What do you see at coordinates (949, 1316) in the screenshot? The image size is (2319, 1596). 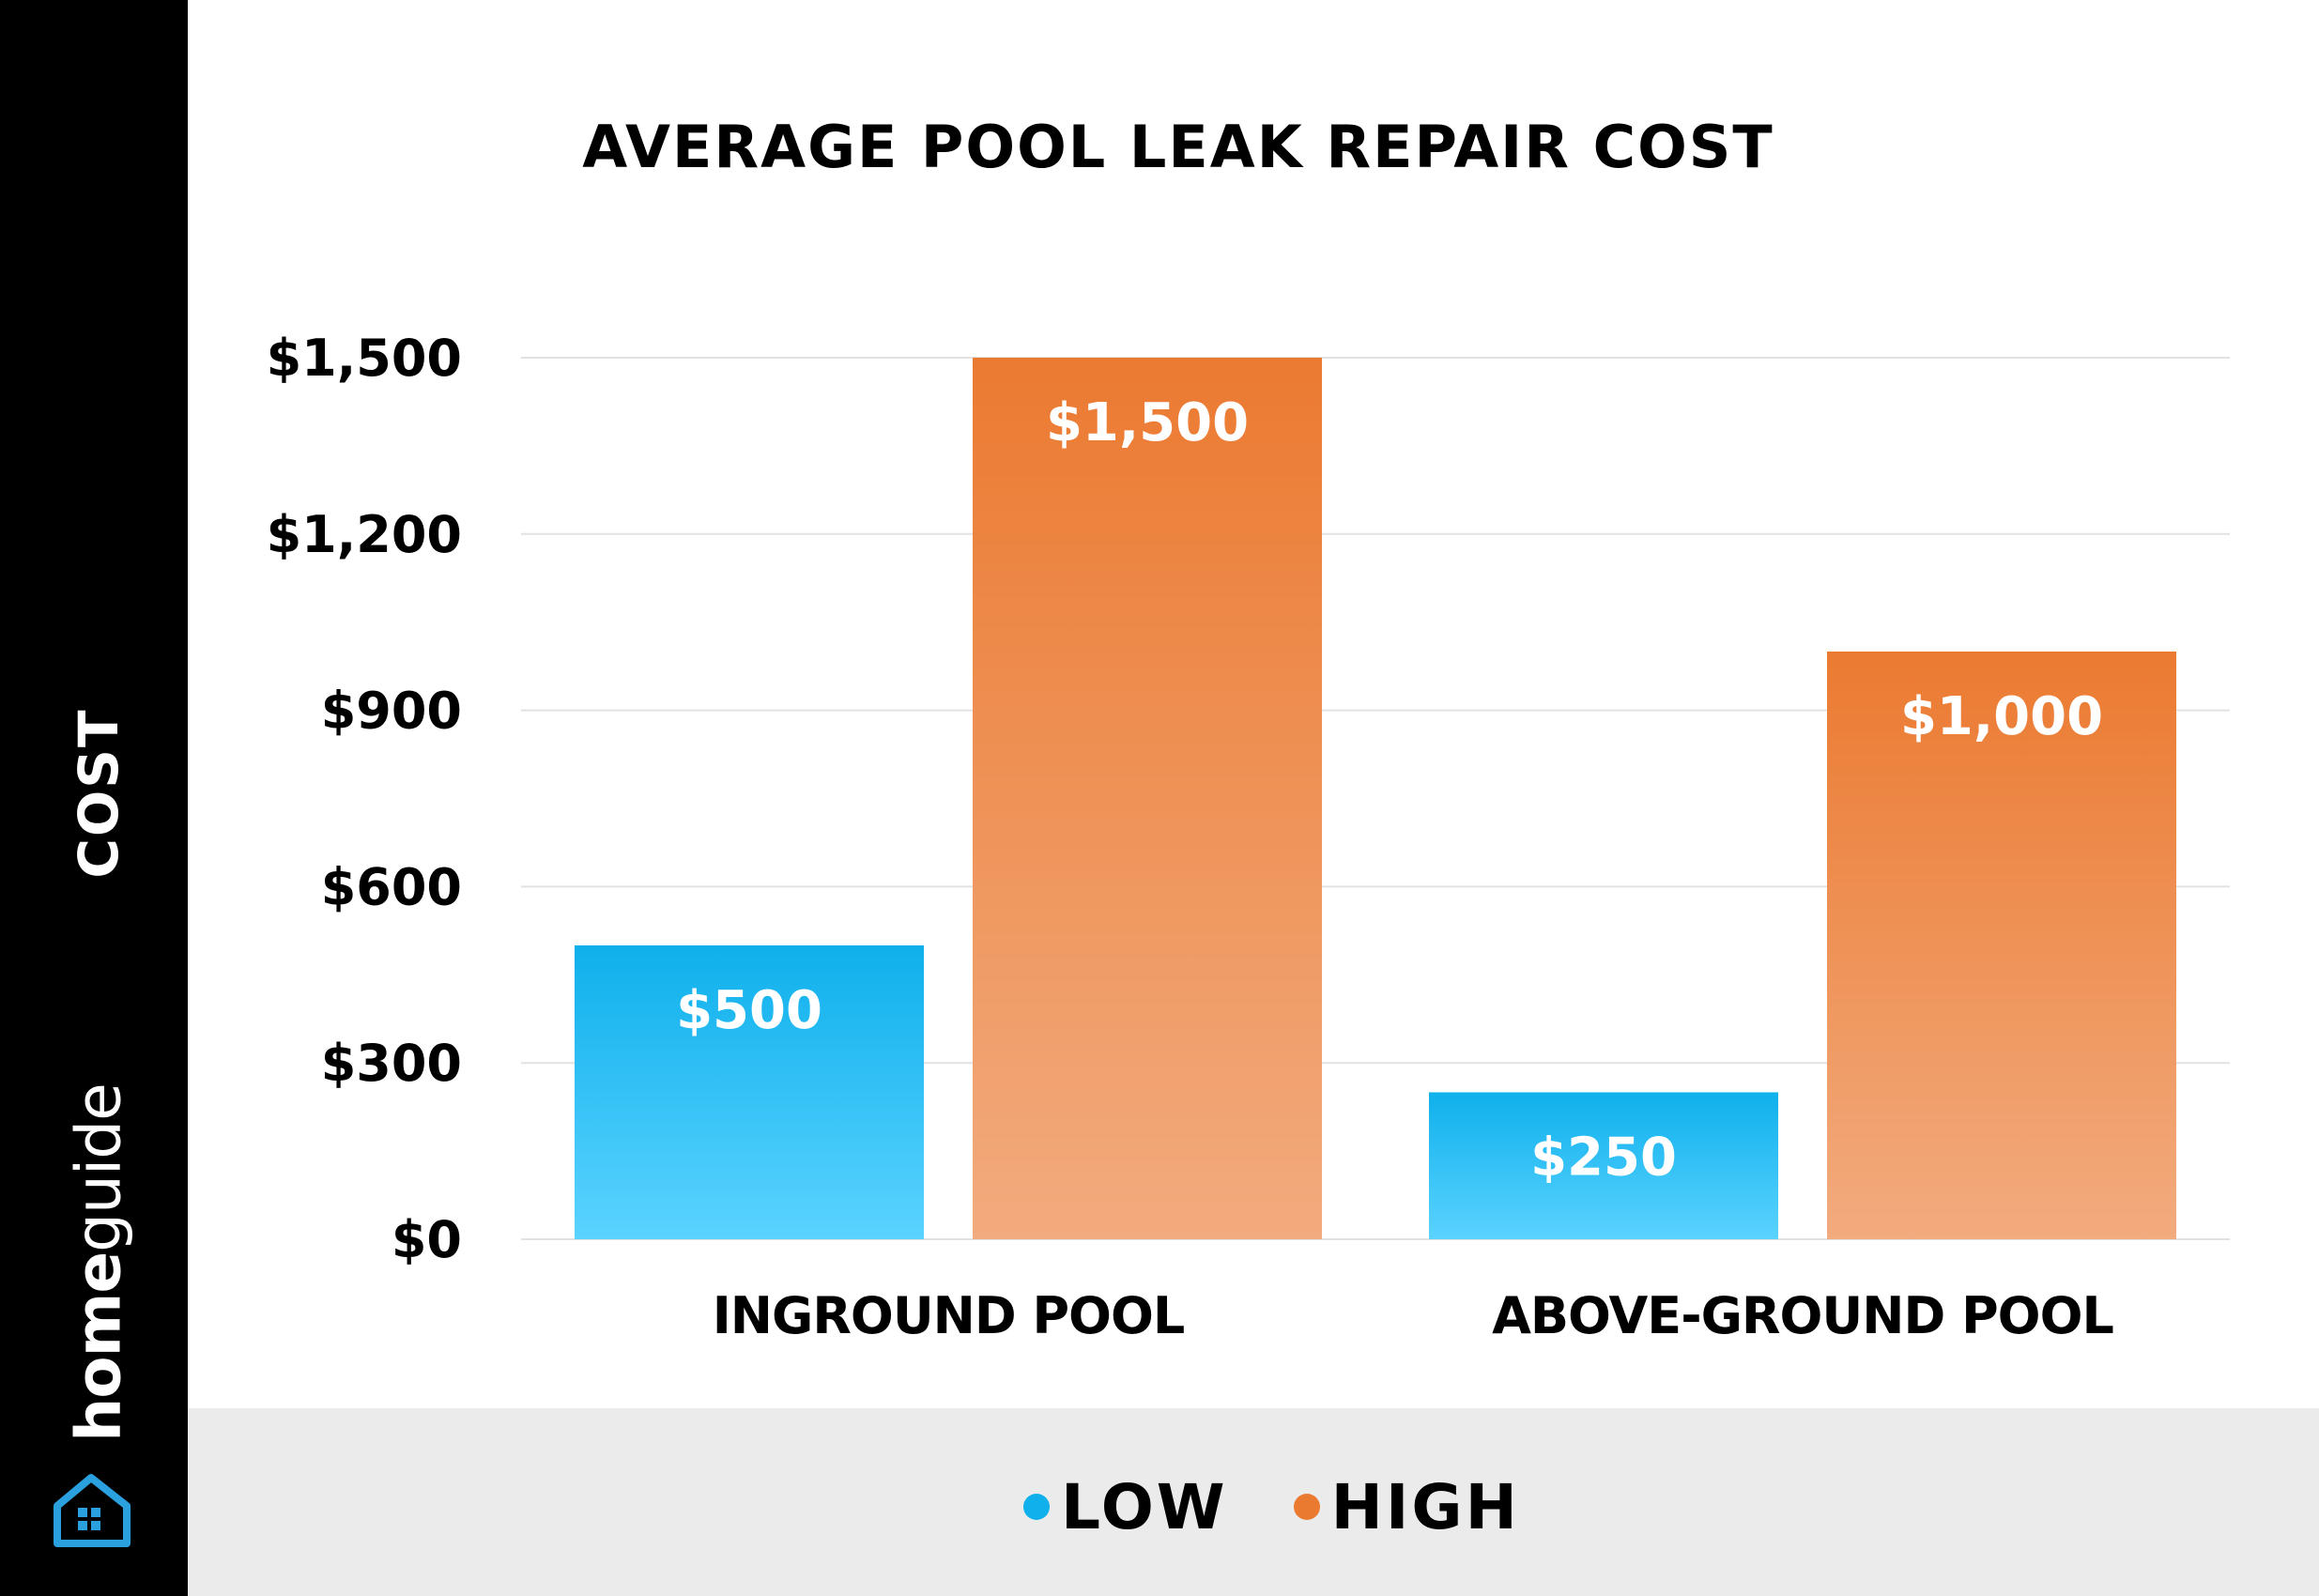 I see `x-category-label: INGROUND POOL` at bounding box center [949, 1316].